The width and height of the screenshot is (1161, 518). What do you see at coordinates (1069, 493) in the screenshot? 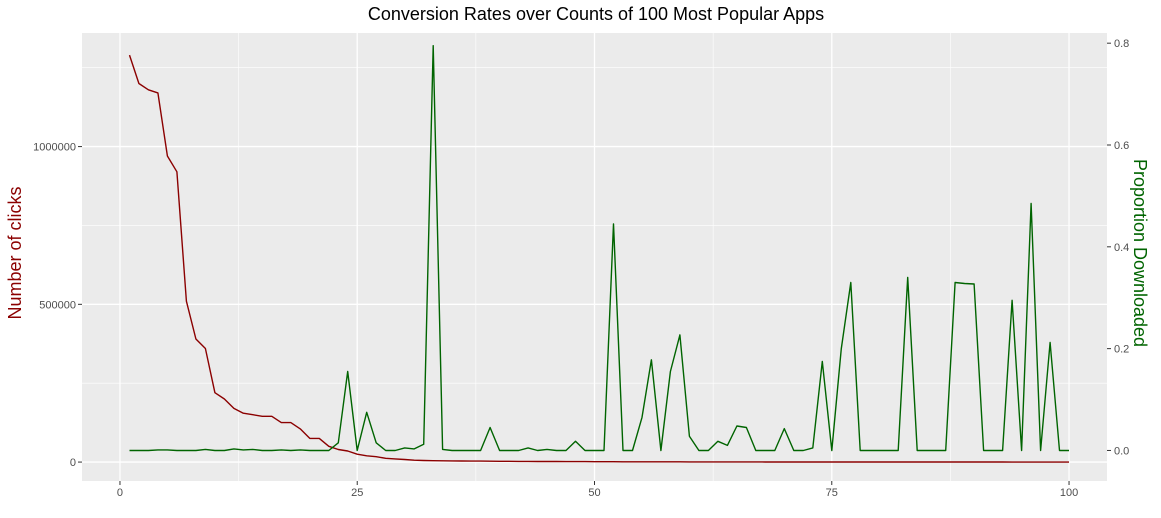
I see `x-tick-label: 100` at bounding box center [1069, 493].